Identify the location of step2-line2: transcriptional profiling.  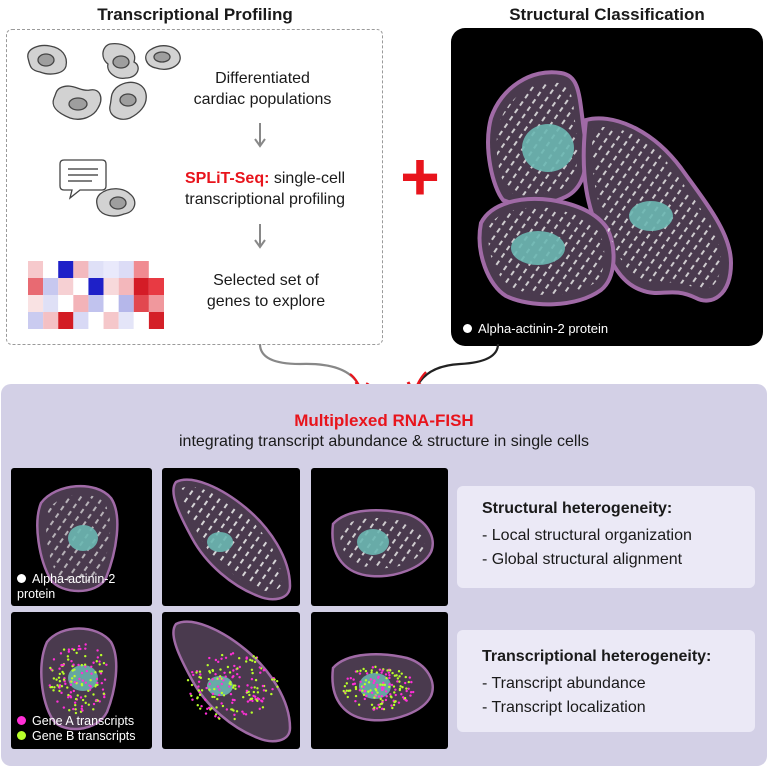
(265, 199).